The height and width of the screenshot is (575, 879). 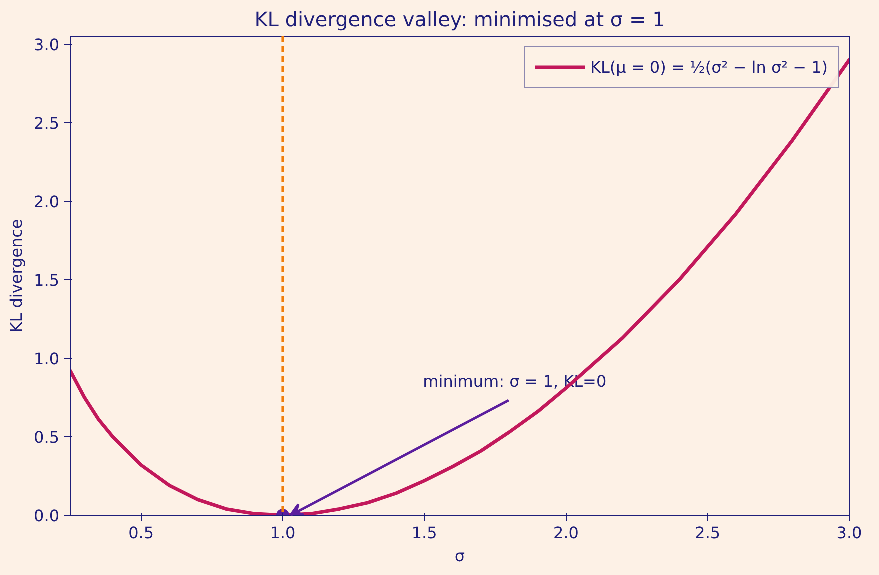 I want to click on y-tick-label: 2.0, so click(x=47, y=202).